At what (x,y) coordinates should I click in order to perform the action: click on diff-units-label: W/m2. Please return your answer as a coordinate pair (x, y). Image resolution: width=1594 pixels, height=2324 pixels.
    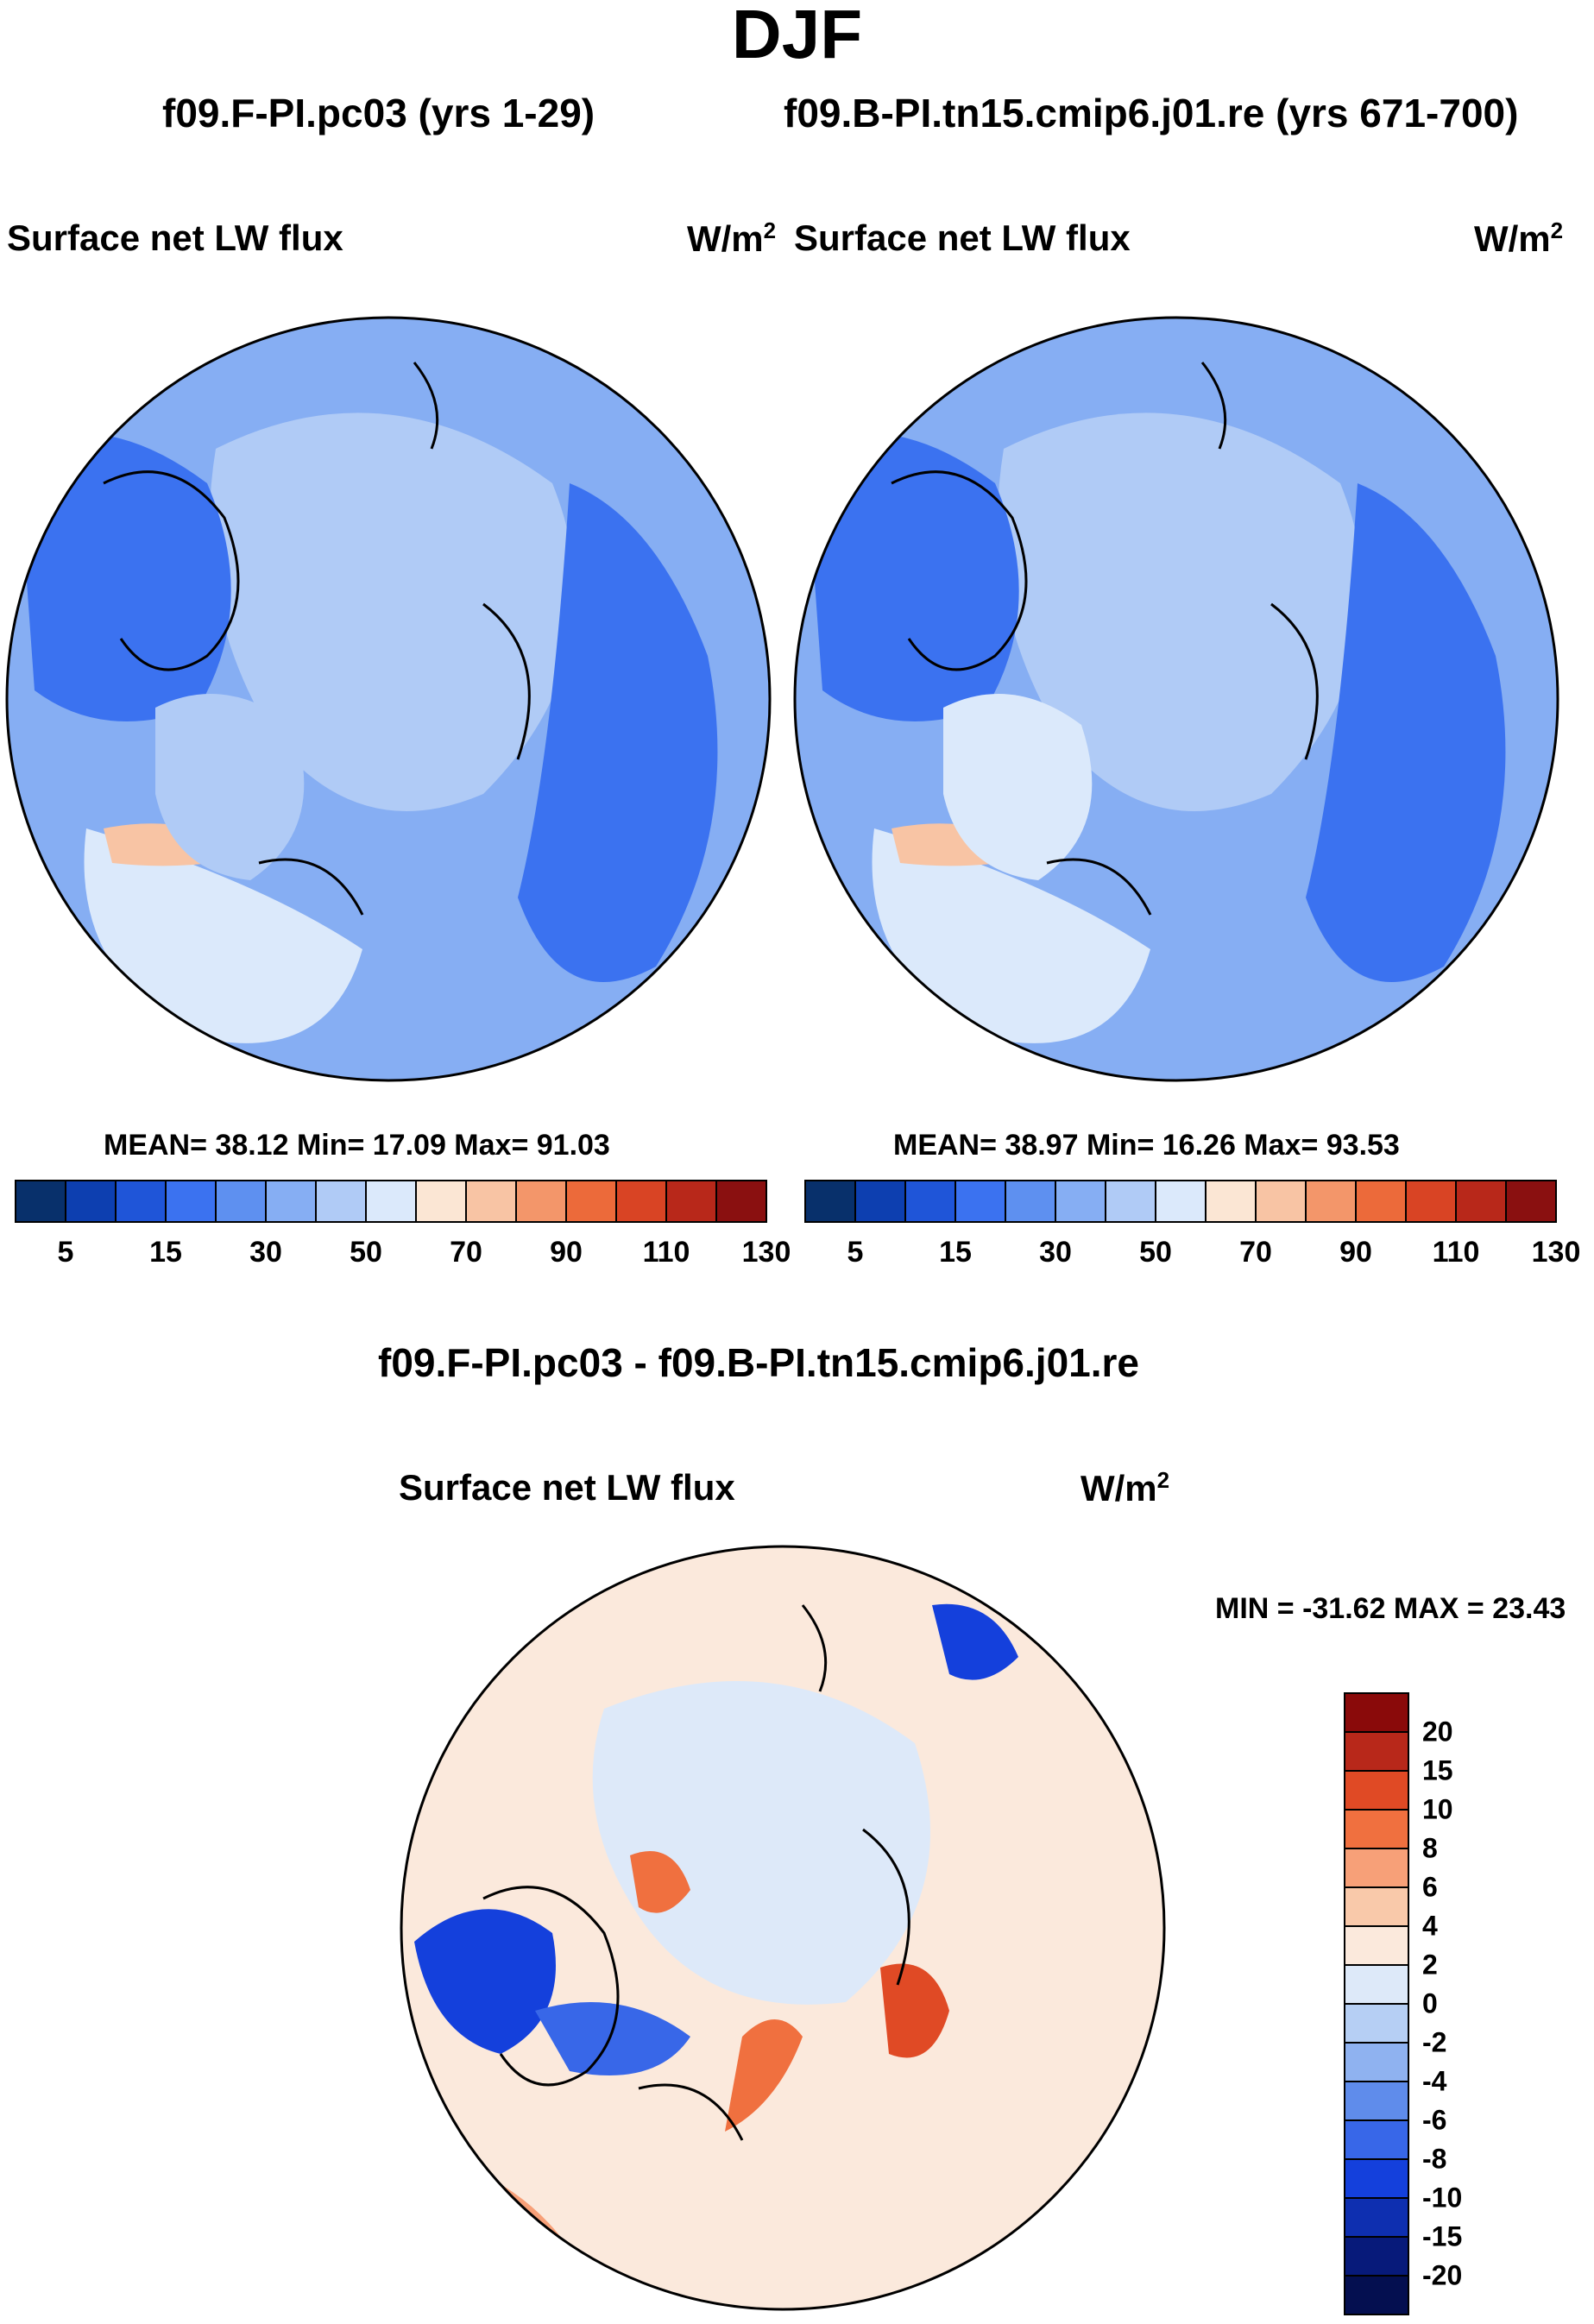
    Looking at the image, I should click on (1125, 1487).